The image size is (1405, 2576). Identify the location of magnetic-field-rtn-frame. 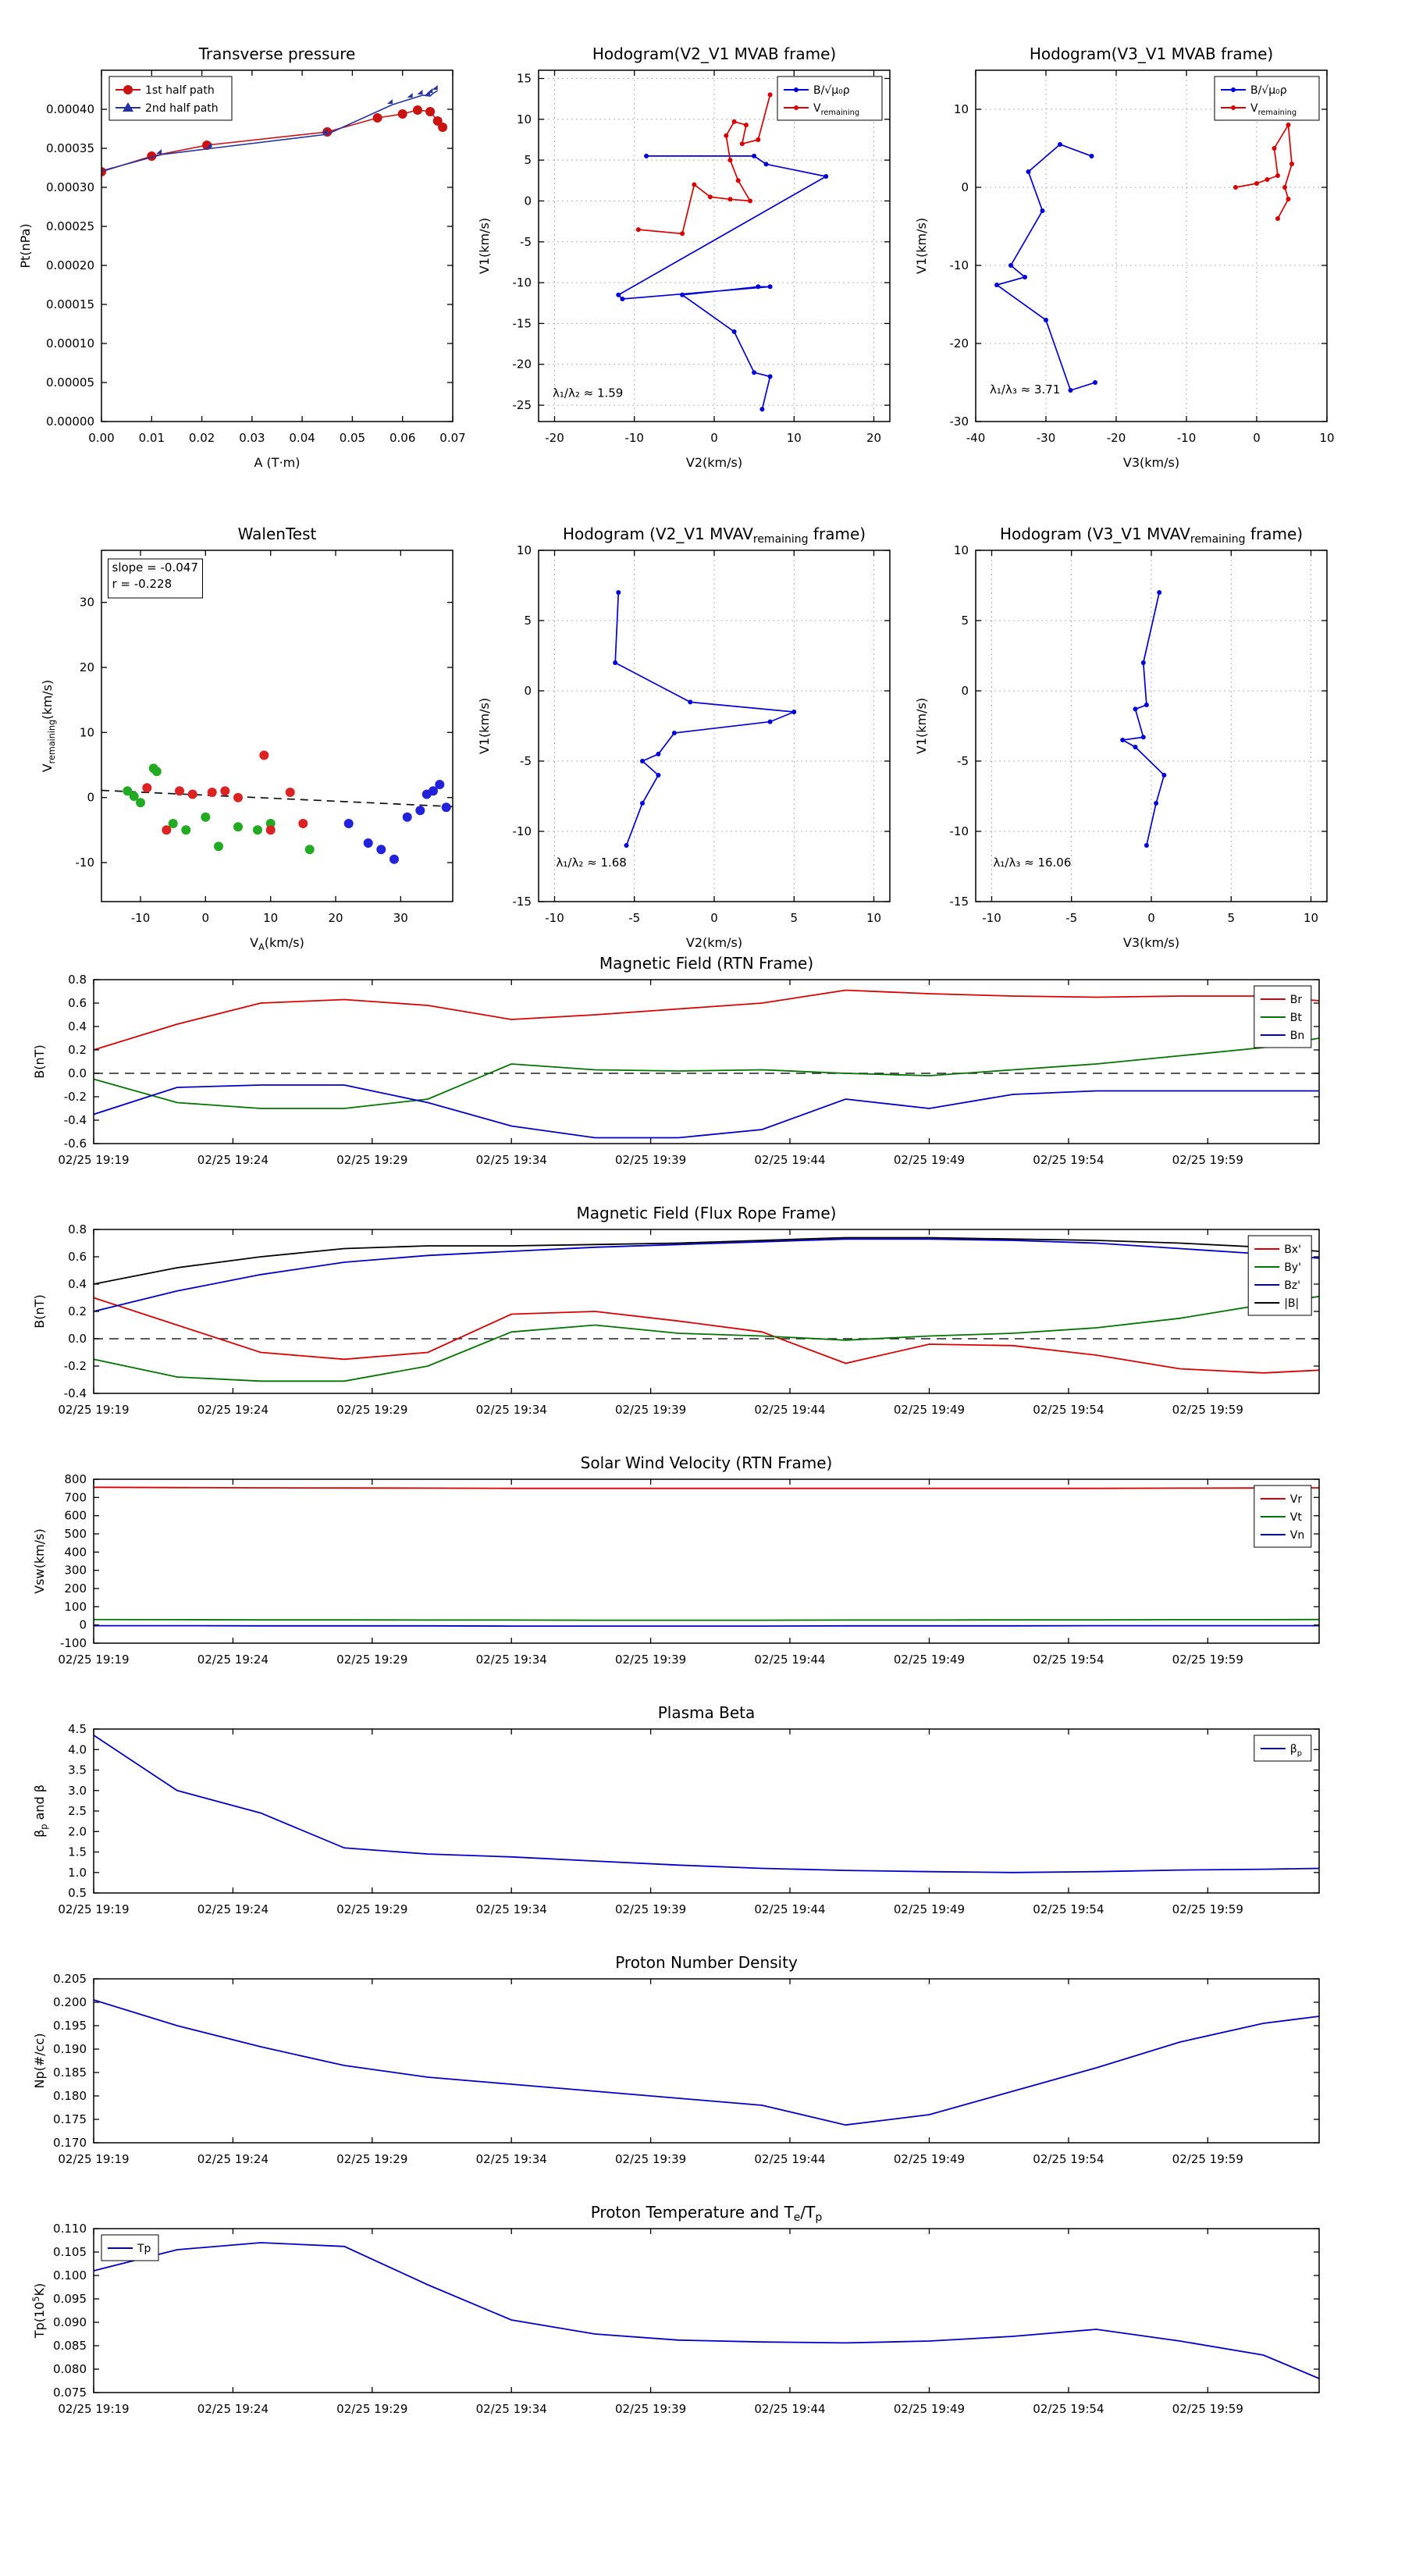
(707, 1061).